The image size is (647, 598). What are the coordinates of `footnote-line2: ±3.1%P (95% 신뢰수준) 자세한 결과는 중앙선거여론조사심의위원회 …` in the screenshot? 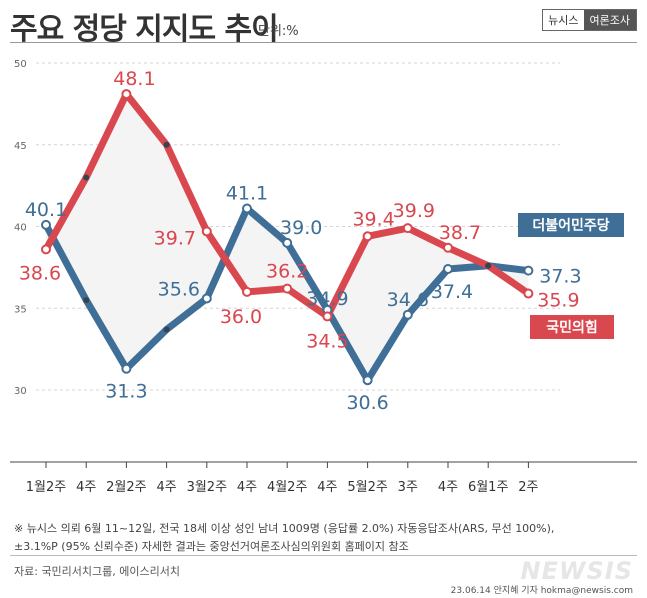 It's located at (211, 546).